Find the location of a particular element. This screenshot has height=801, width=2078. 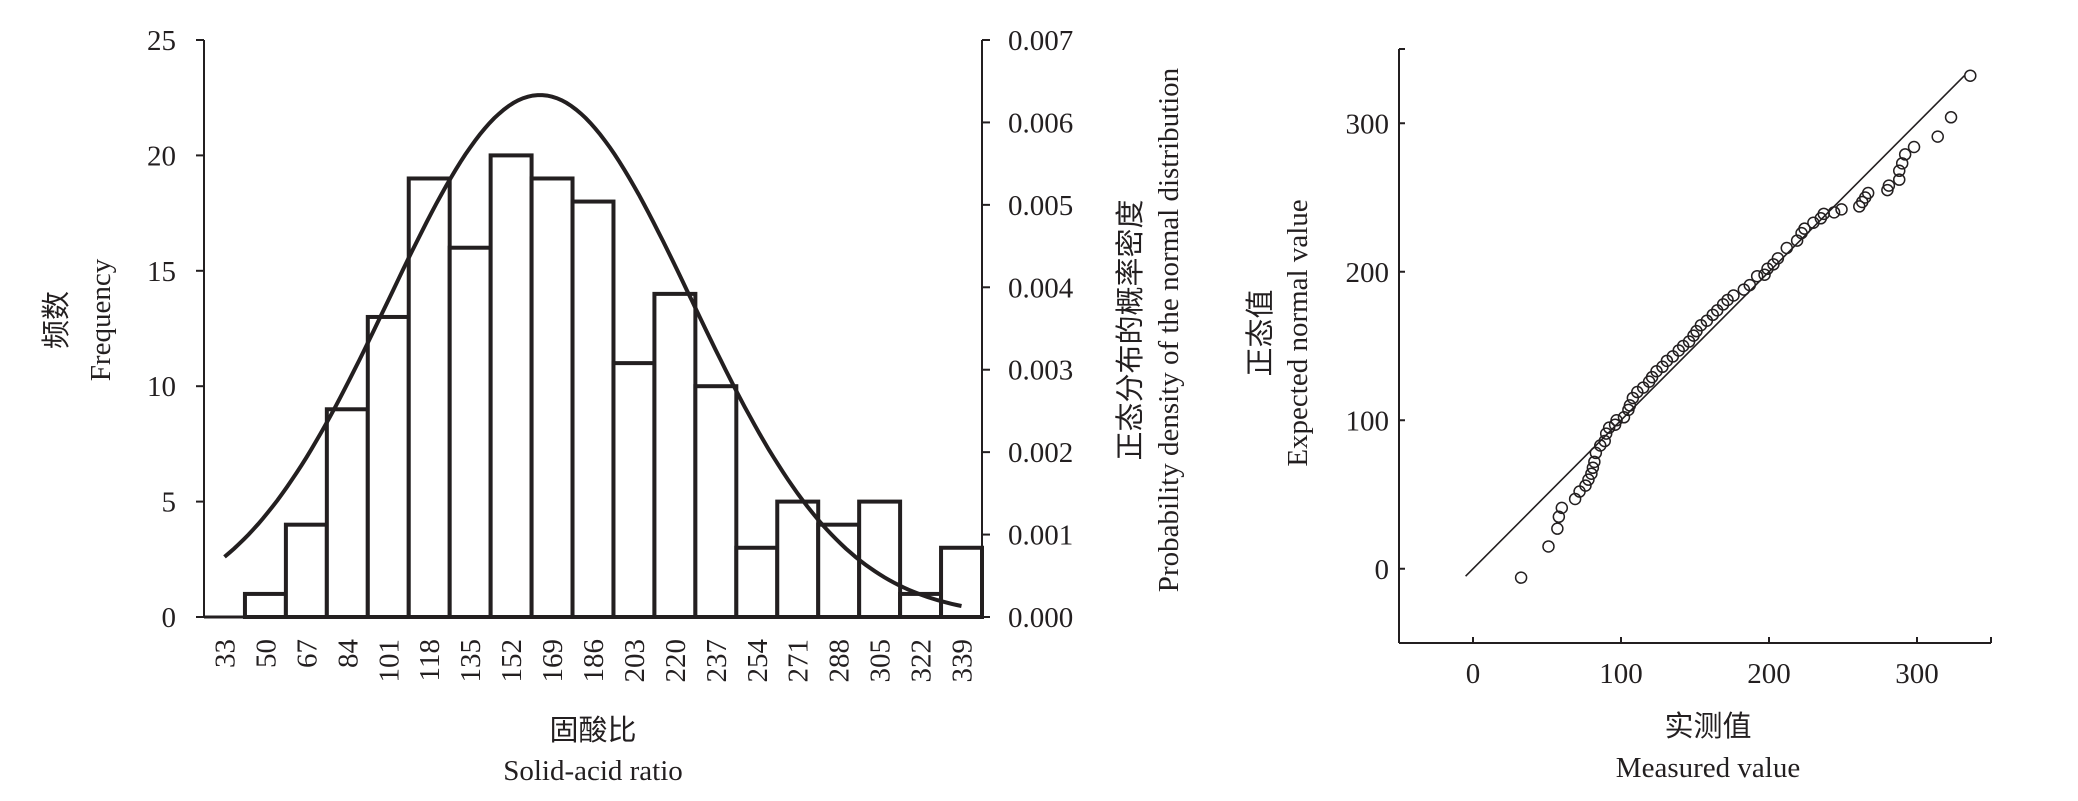

x-tick-label: 135 is located at coordinates (471, 661).